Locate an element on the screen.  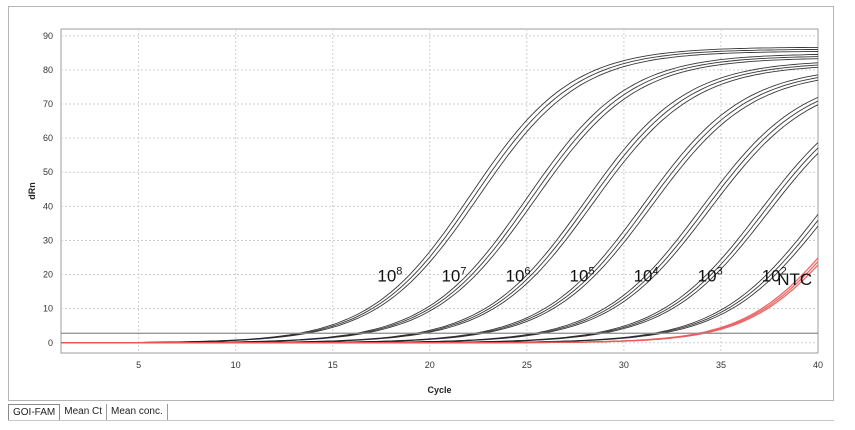
concentration-label: 107 is located at coordinates (453, 275).